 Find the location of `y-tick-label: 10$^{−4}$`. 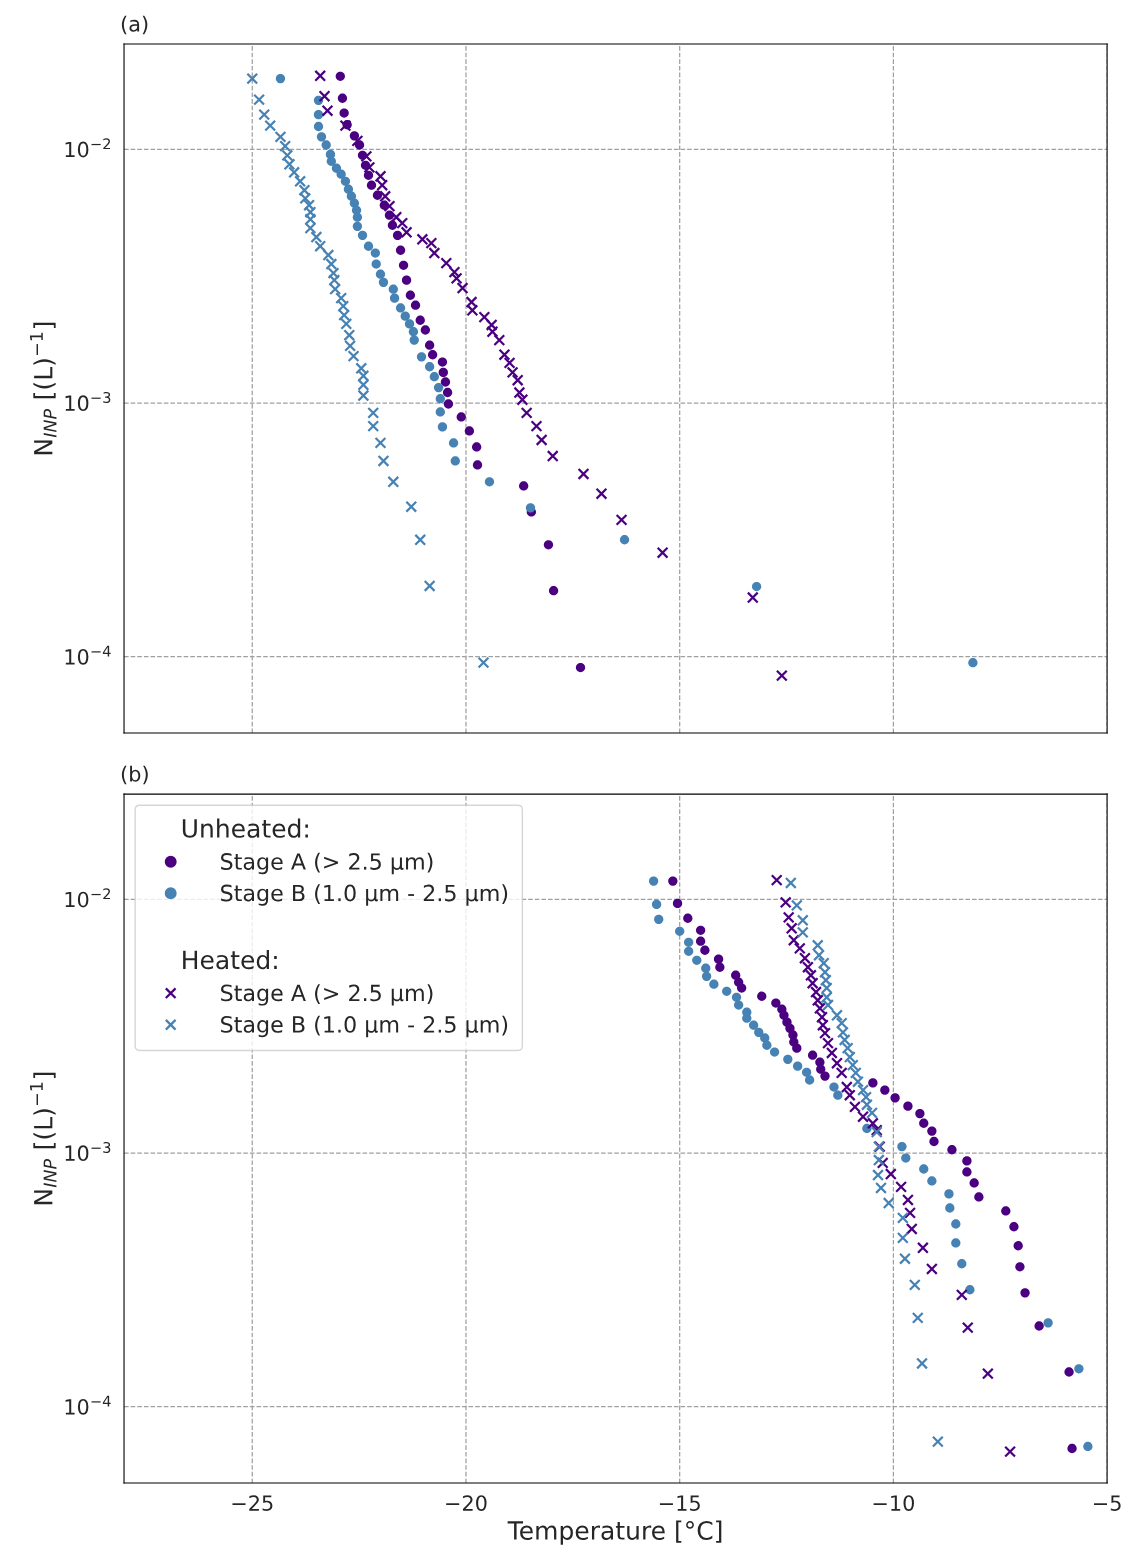

y-tick-label: 10$^{−4}$ is located at coordinates (88, 655).